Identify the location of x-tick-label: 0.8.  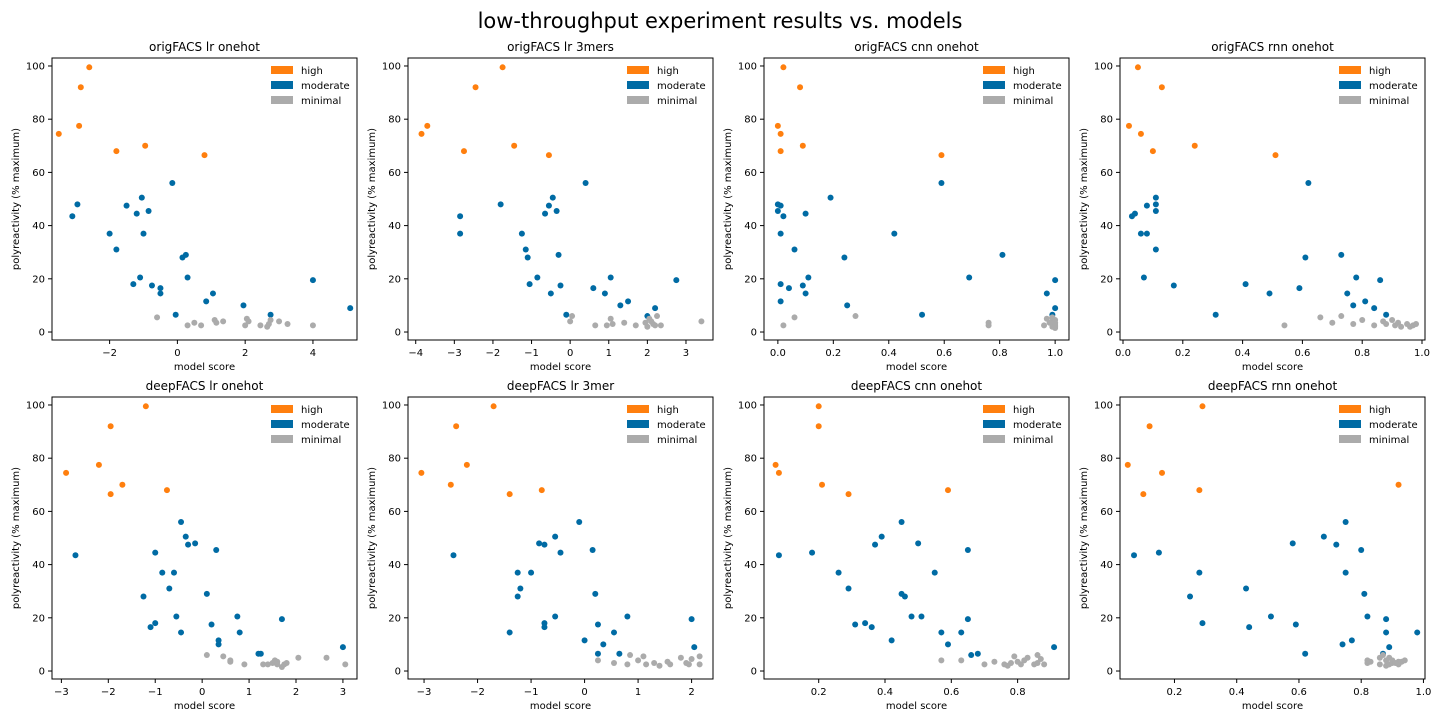
(1362, 353).